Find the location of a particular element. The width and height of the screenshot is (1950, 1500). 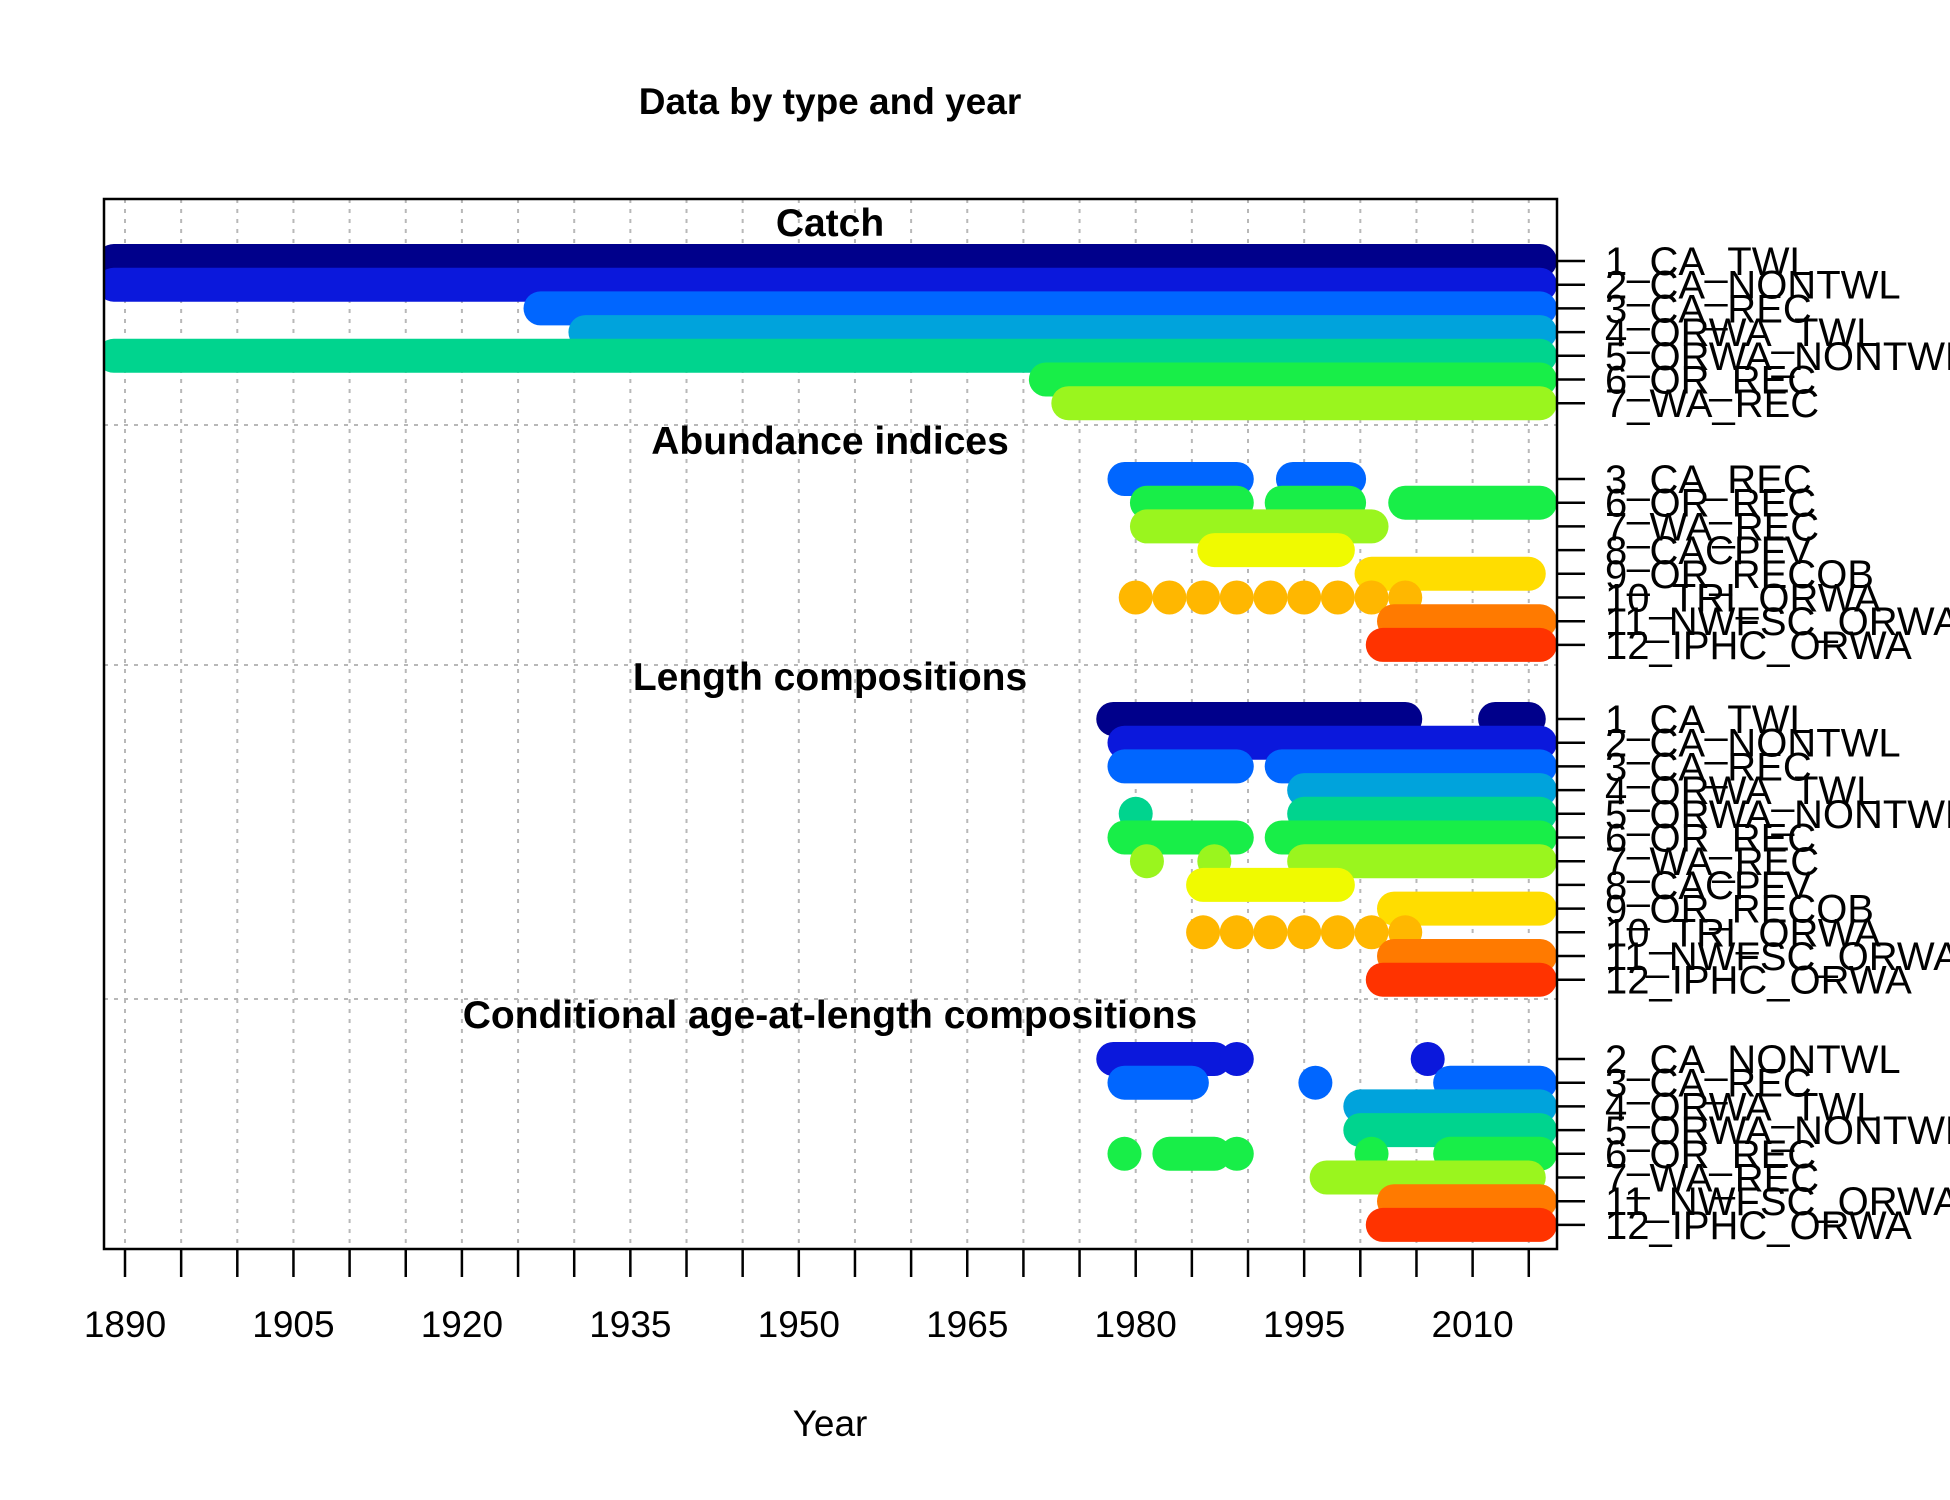

x-tick-label: 1920 is located at coordinates (462, 1324).